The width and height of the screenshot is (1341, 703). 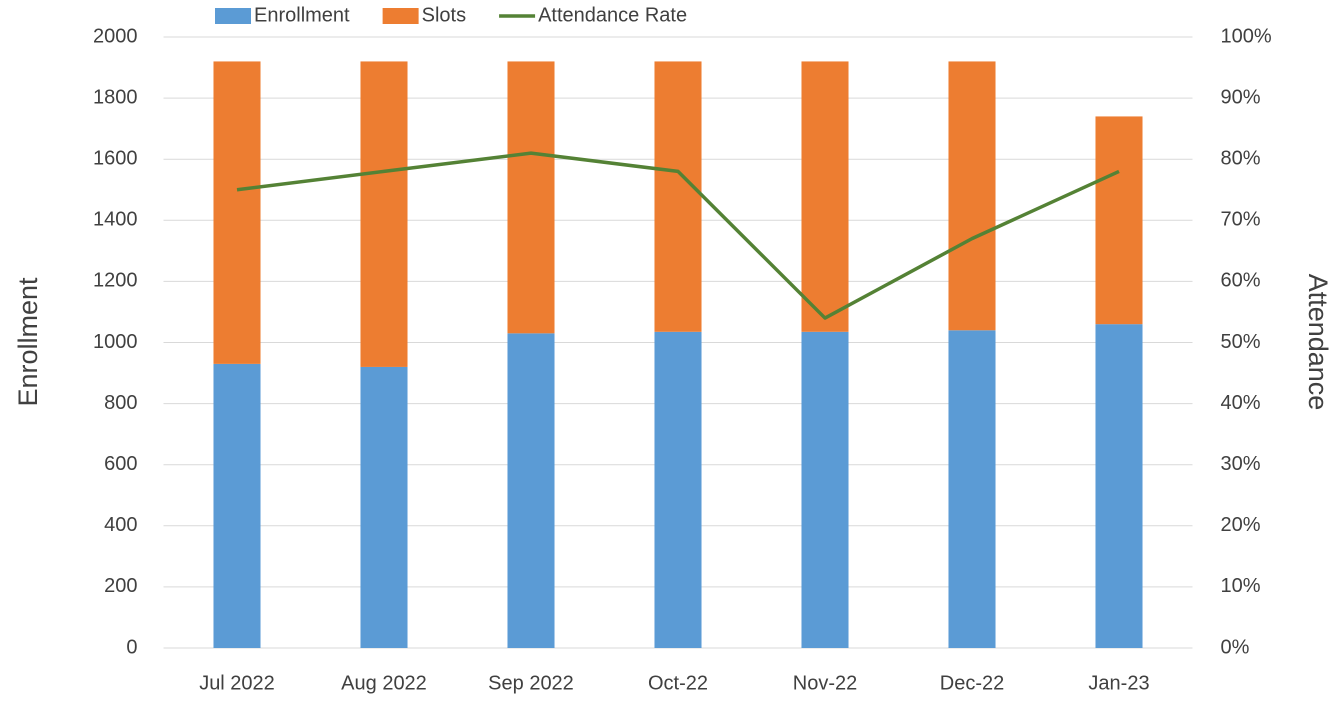 I want to click on y2-tick-label: 40%, so click(x=1241, y=403).